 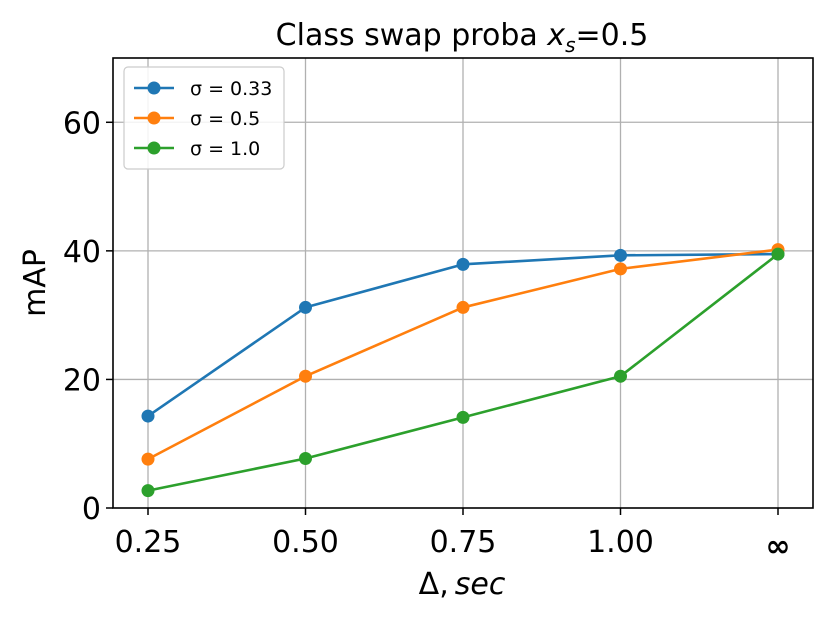 What do you see at coordinates (463, 542) in the screenshot?
I see `x-tick-label: 0.75` at bounding box center [463, 542].